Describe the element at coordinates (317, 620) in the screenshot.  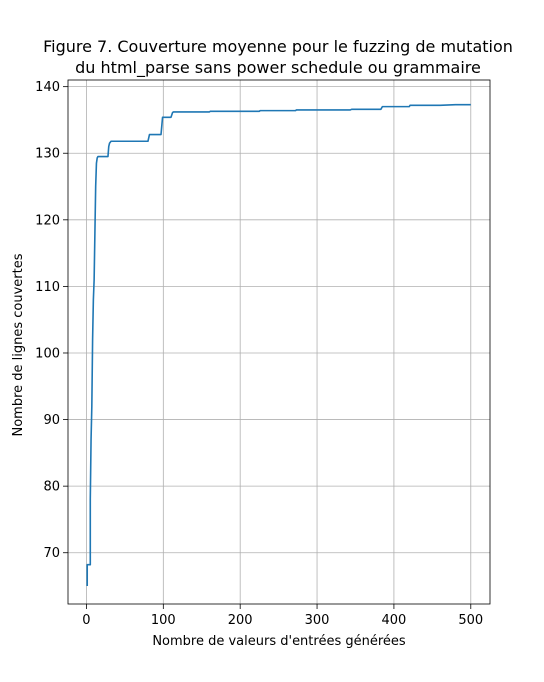
I see `x-tick-label: 300` at that location.